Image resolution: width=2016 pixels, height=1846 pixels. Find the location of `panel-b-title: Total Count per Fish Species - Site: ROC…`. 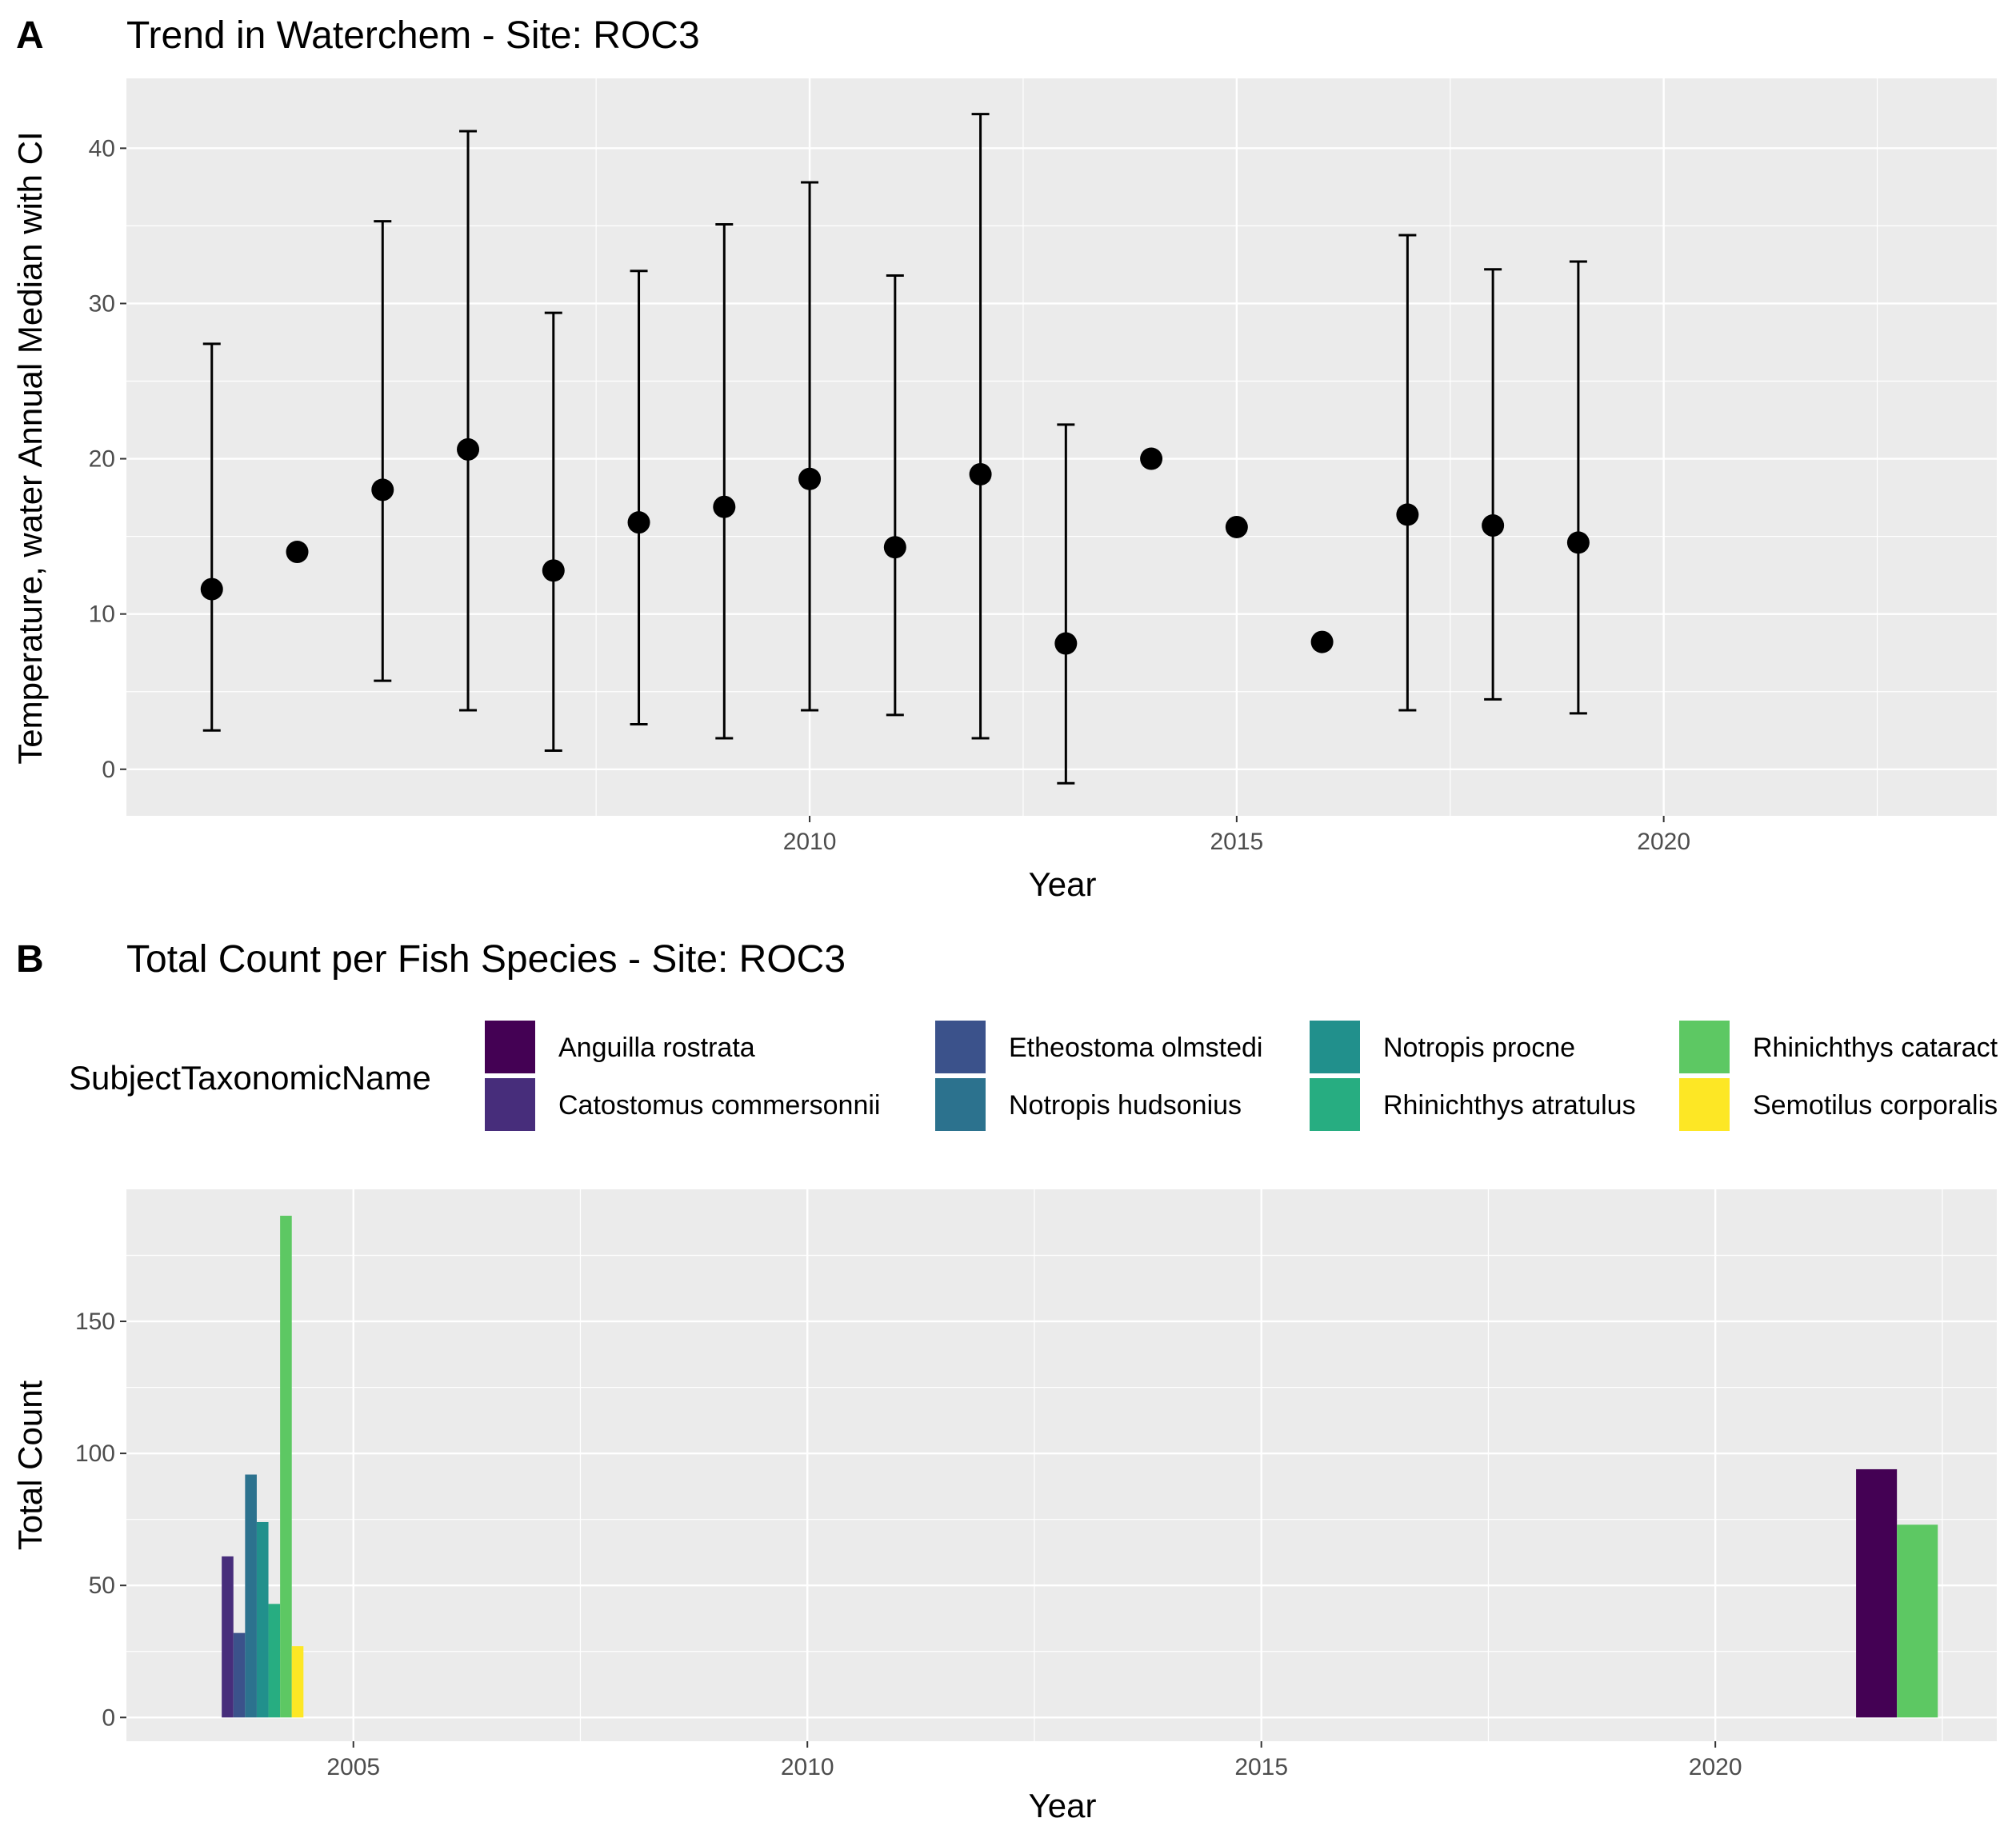

panel-b-title: Total Count per Fish Species - Site: ROC… is located at coordinates (486, 959).